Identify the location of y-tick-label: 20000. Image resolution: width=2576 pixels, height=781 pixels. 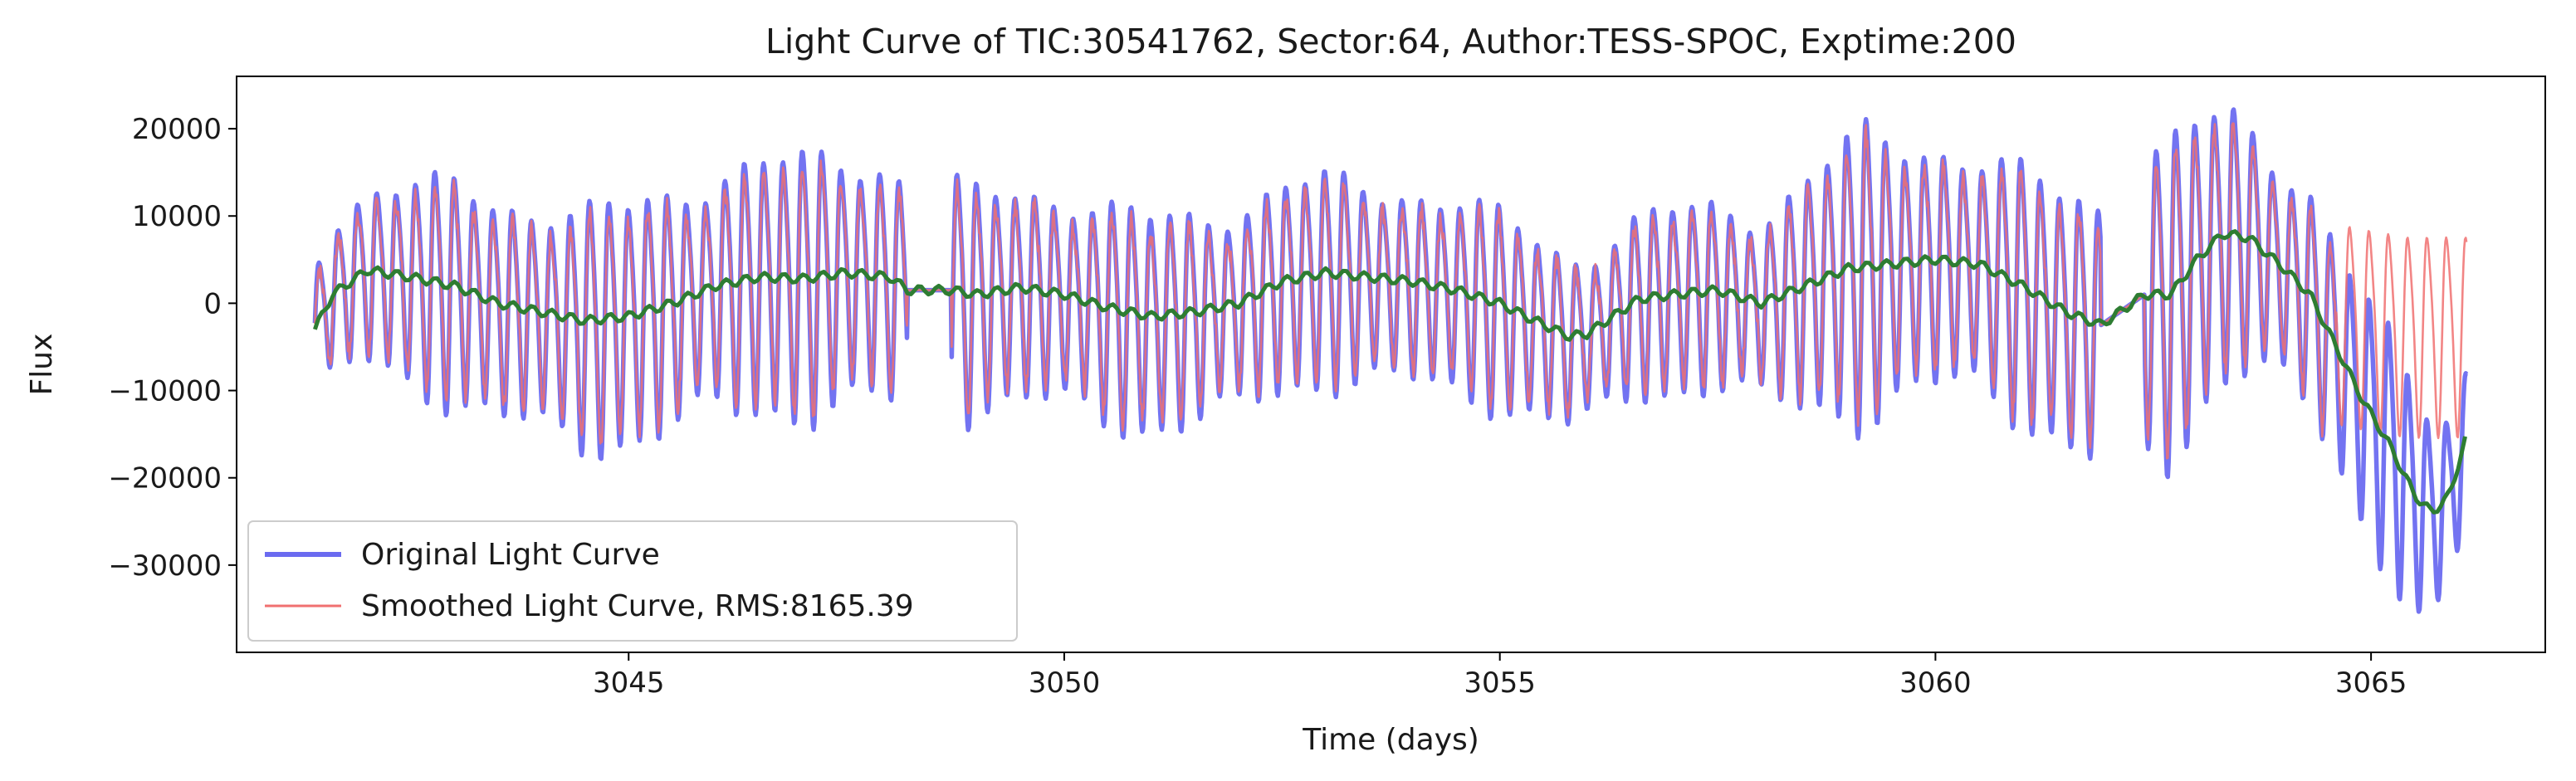
(177, 129).